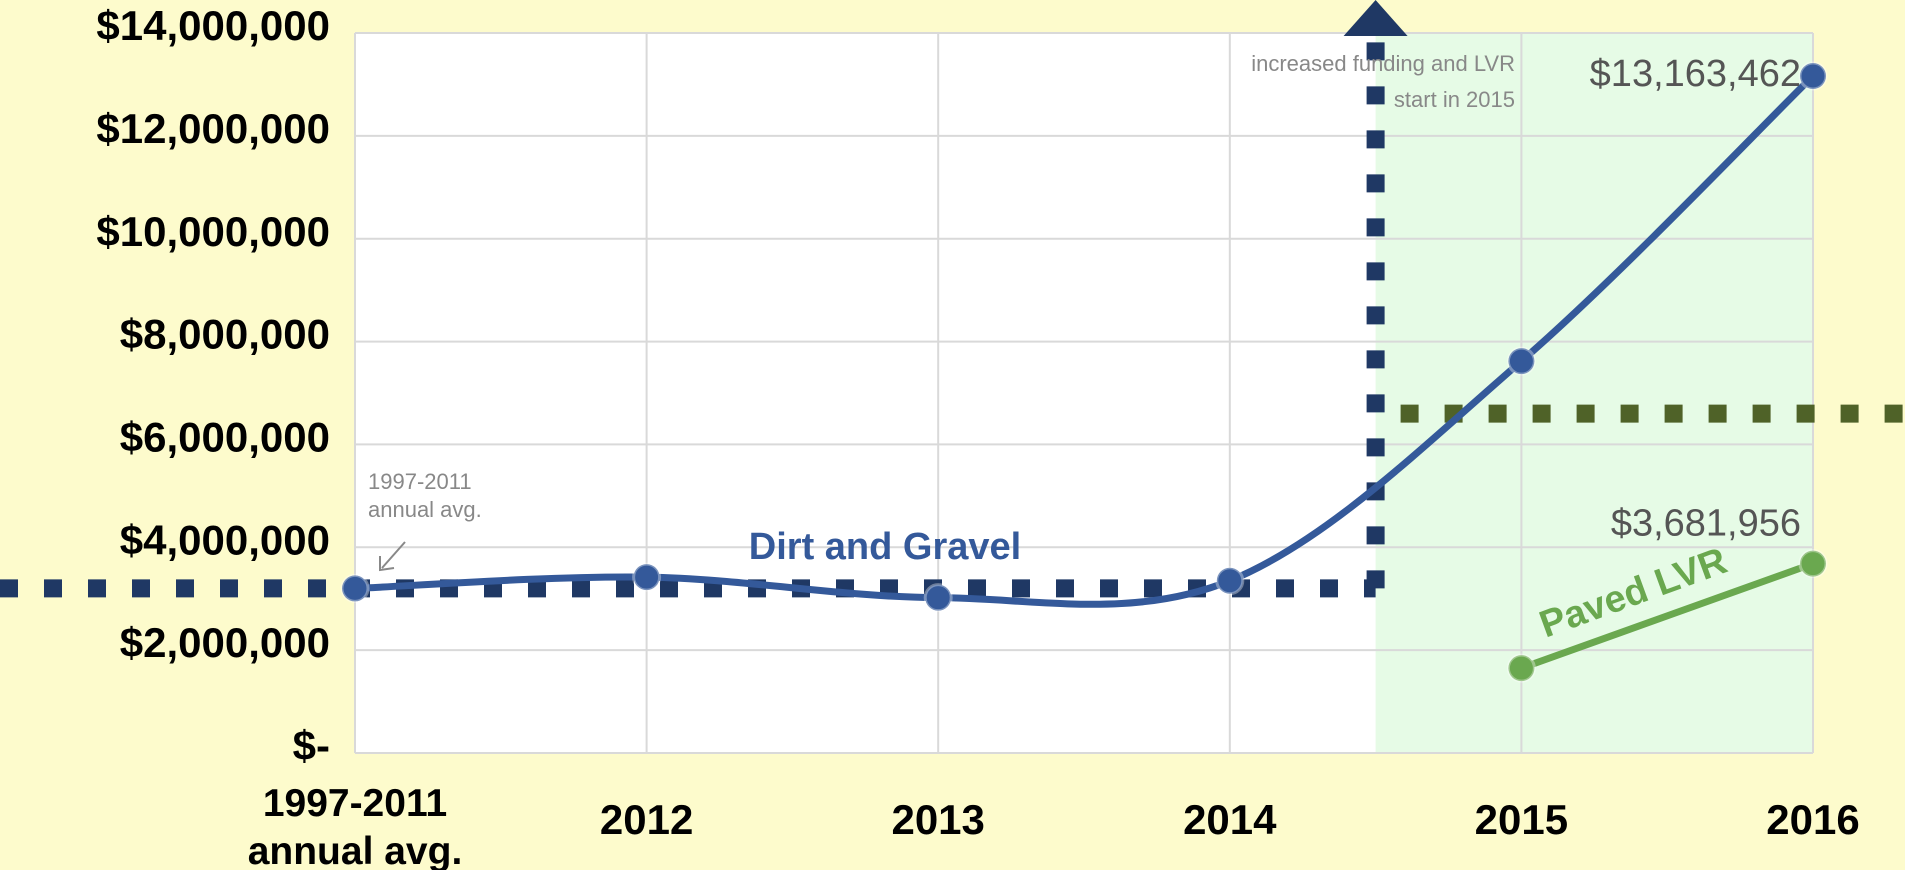 The width and height of the screenshot is (1905, 870). I want to click on value-label: $3,681,956, so click(1706, 524).